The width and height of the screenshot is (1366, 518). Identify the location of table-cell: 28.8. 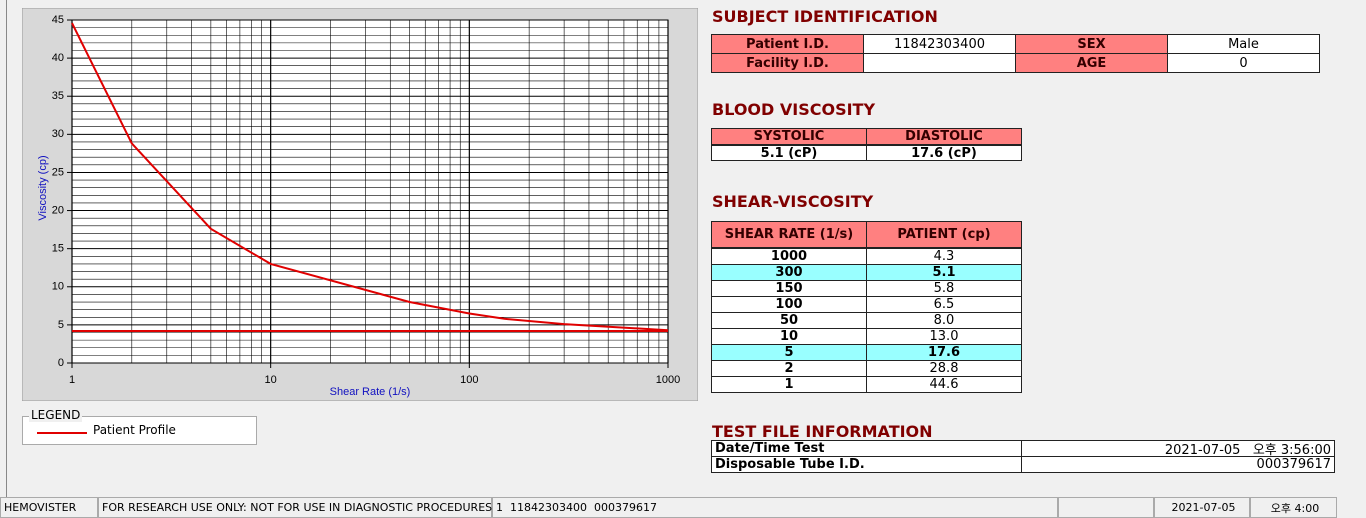
(944, 368).